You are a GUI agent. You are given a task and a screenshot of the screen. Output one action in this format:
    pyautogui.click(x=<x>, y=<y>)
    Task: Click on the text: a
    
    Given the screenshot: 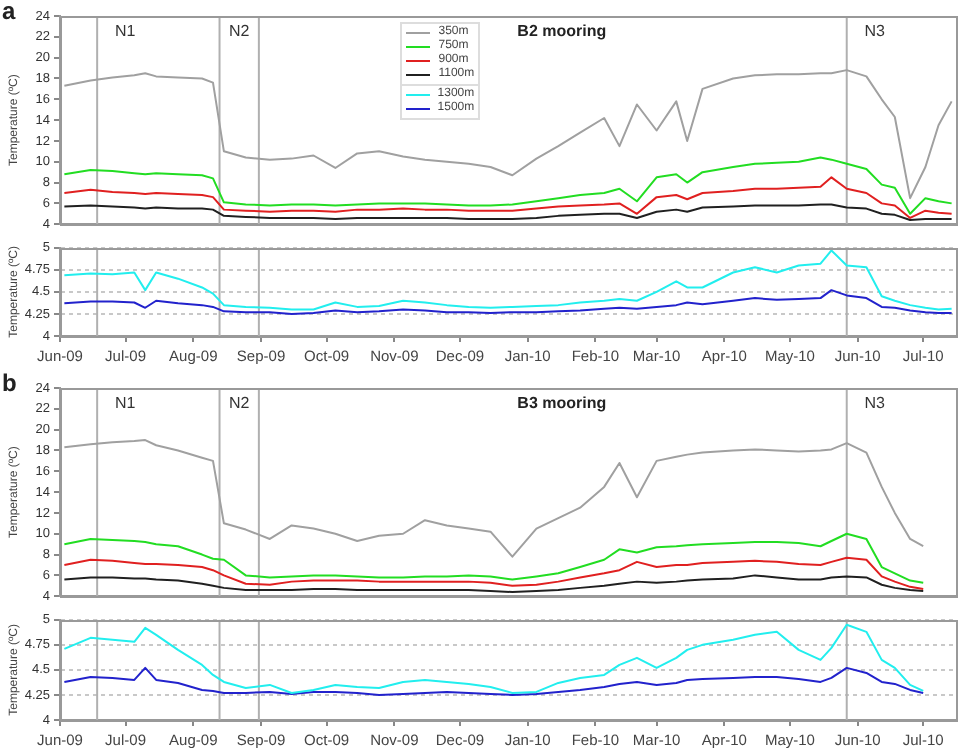 What is the action you would take?
    pyautogui.click(x=9, y=12)
    